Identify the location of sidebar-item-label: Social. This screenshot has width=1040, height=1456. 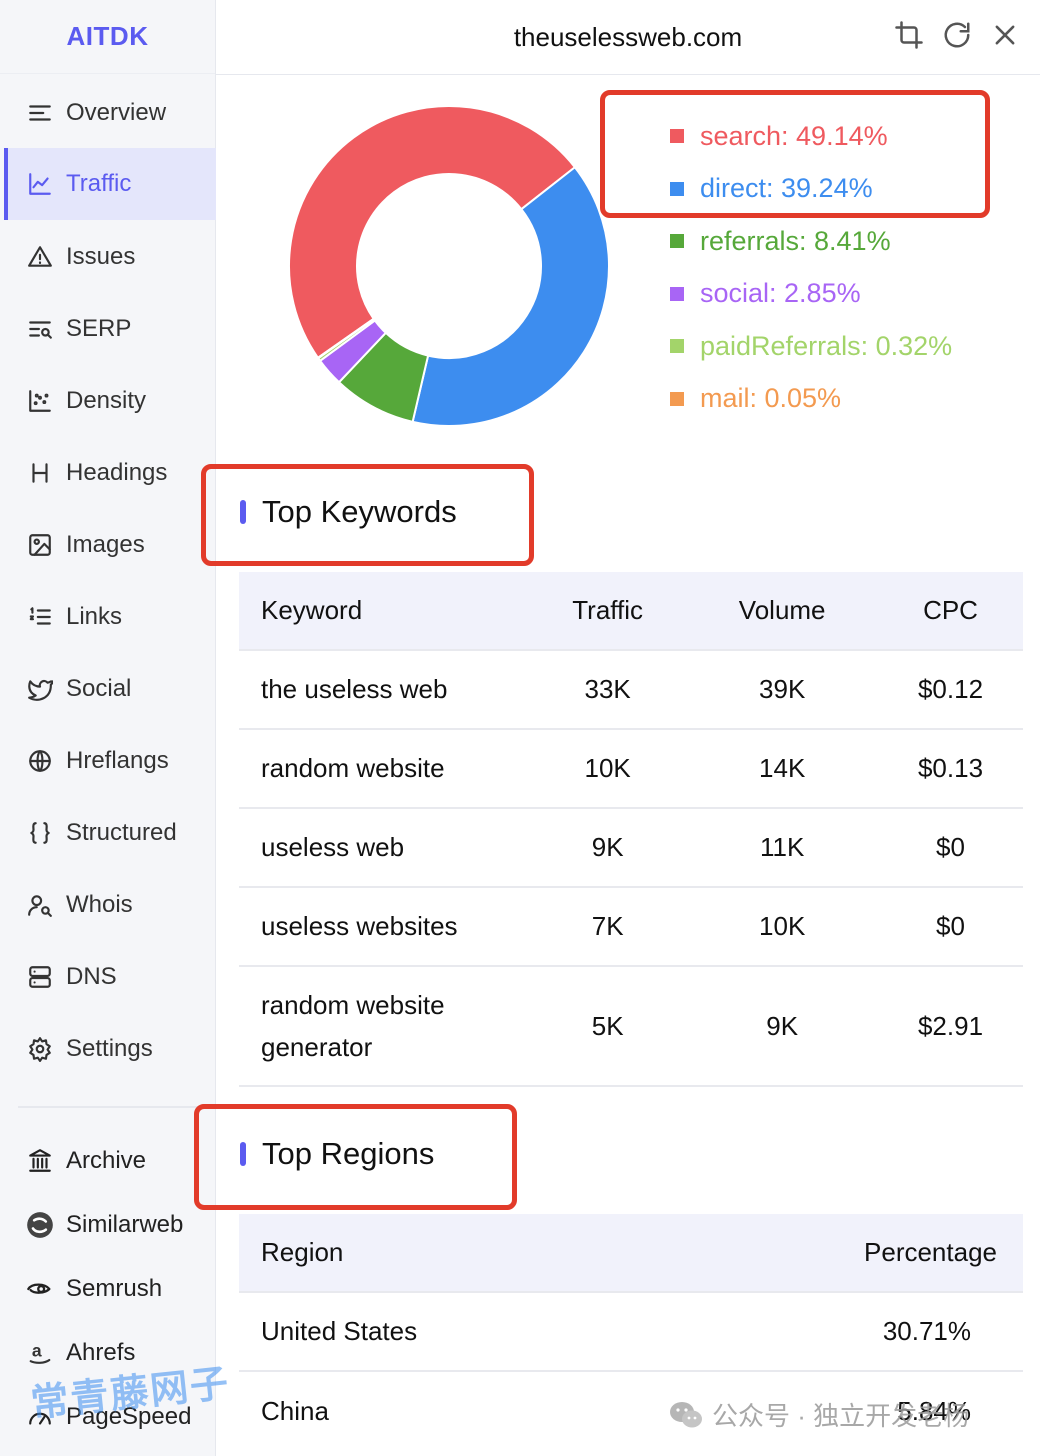
(99, 688).